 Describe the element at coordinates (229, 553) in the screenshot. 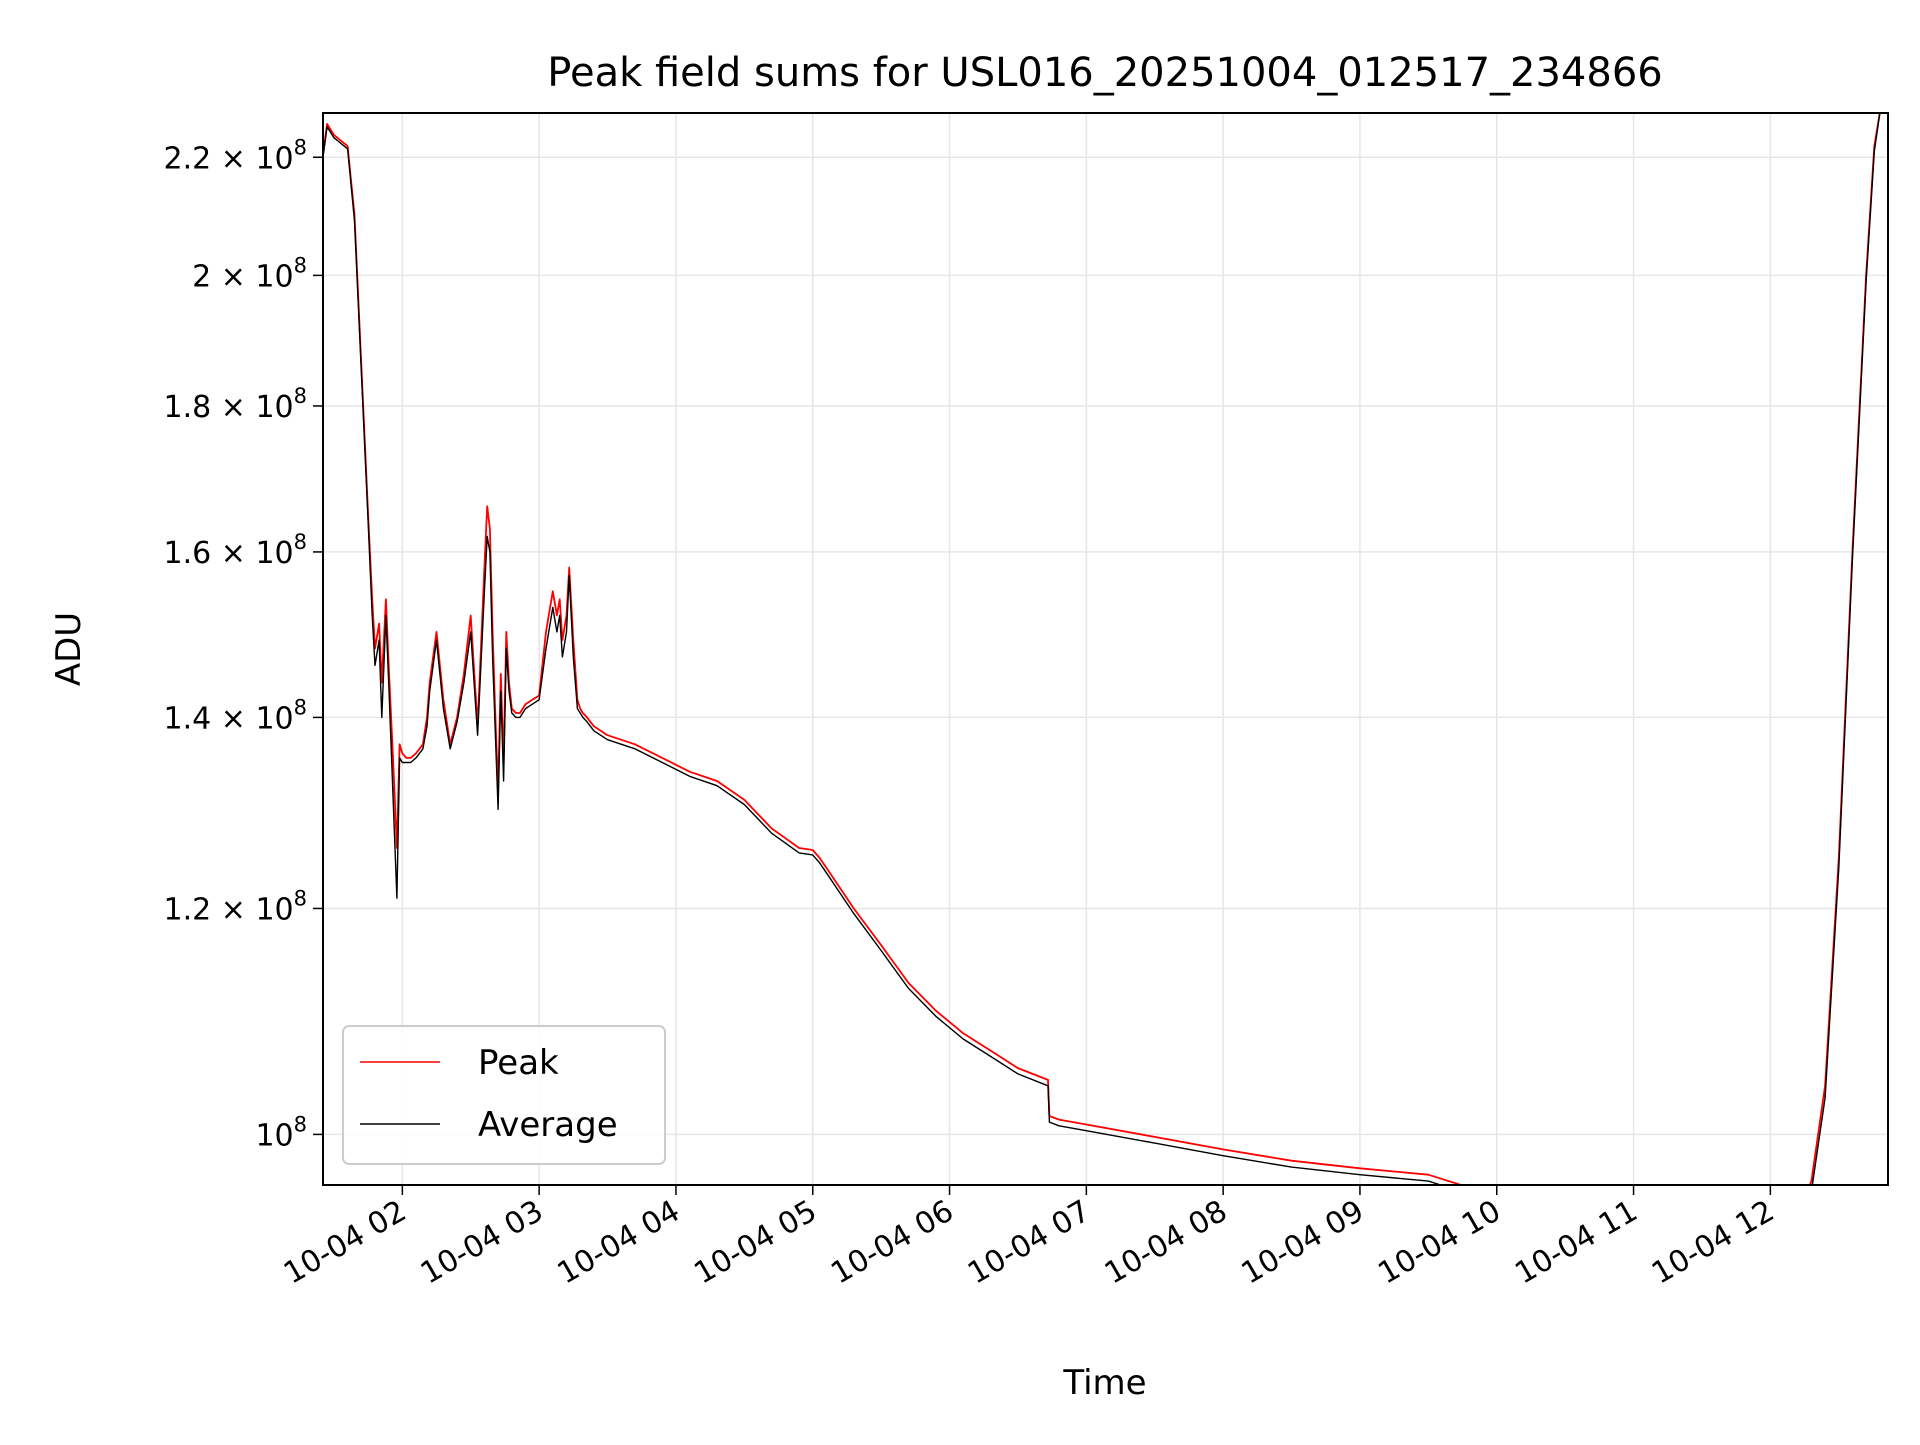

I see `y-tick-mantissa: 1.6 × 10` at that location.